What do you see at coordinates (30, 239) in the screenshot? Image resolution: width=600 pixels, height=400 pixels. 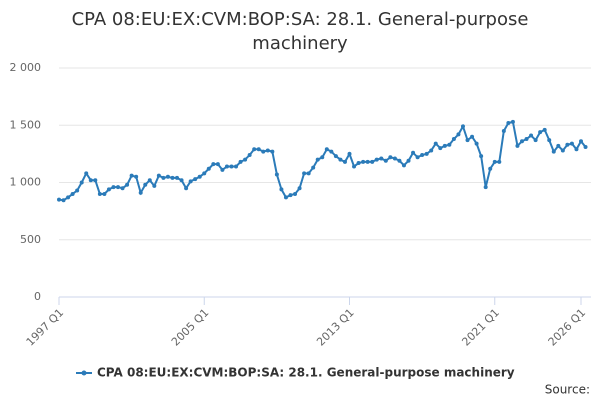 I see `y-tick-label: 500` at bounding box center [30, 239].